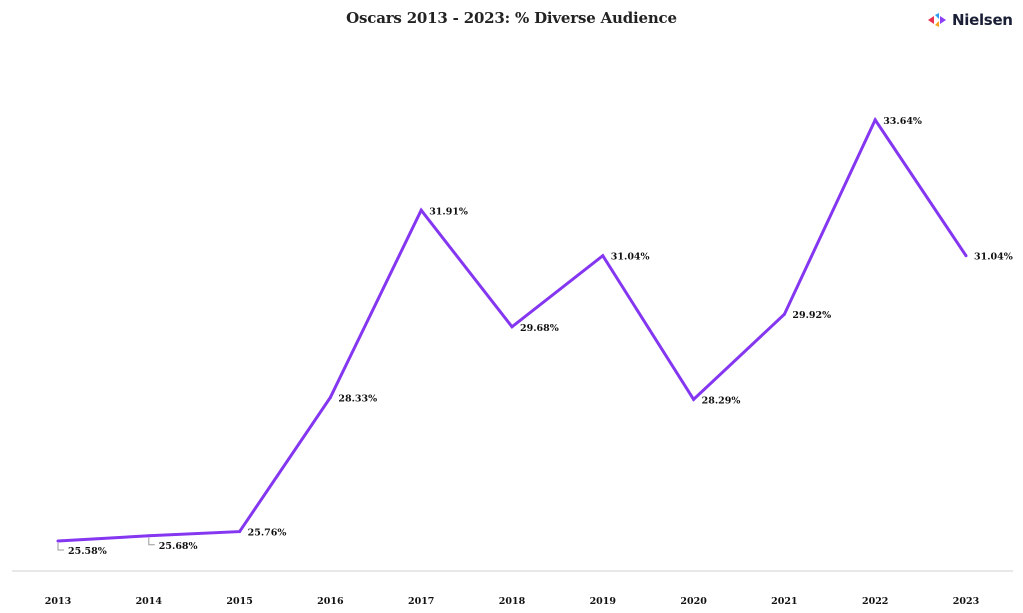  I want to click on x-tick-label: 2021, so click(784, 601).